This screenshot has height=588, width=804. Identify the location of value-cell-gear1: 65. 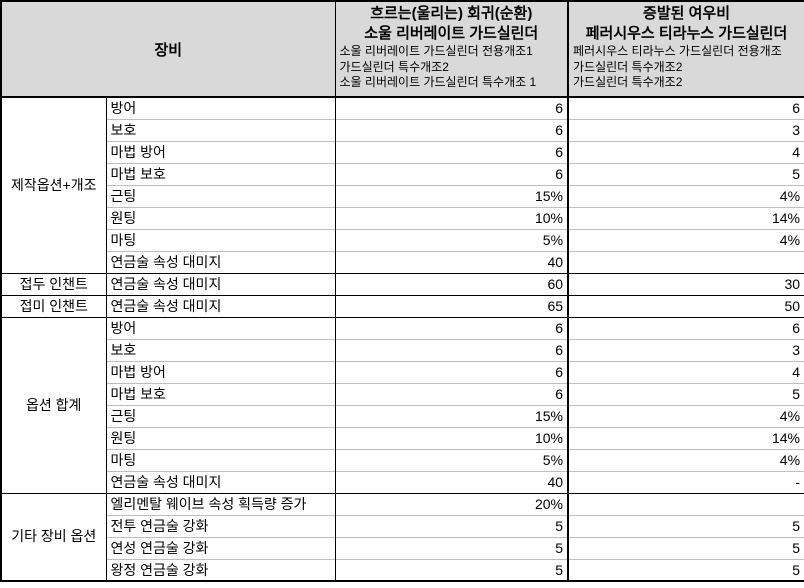
(452, 305).